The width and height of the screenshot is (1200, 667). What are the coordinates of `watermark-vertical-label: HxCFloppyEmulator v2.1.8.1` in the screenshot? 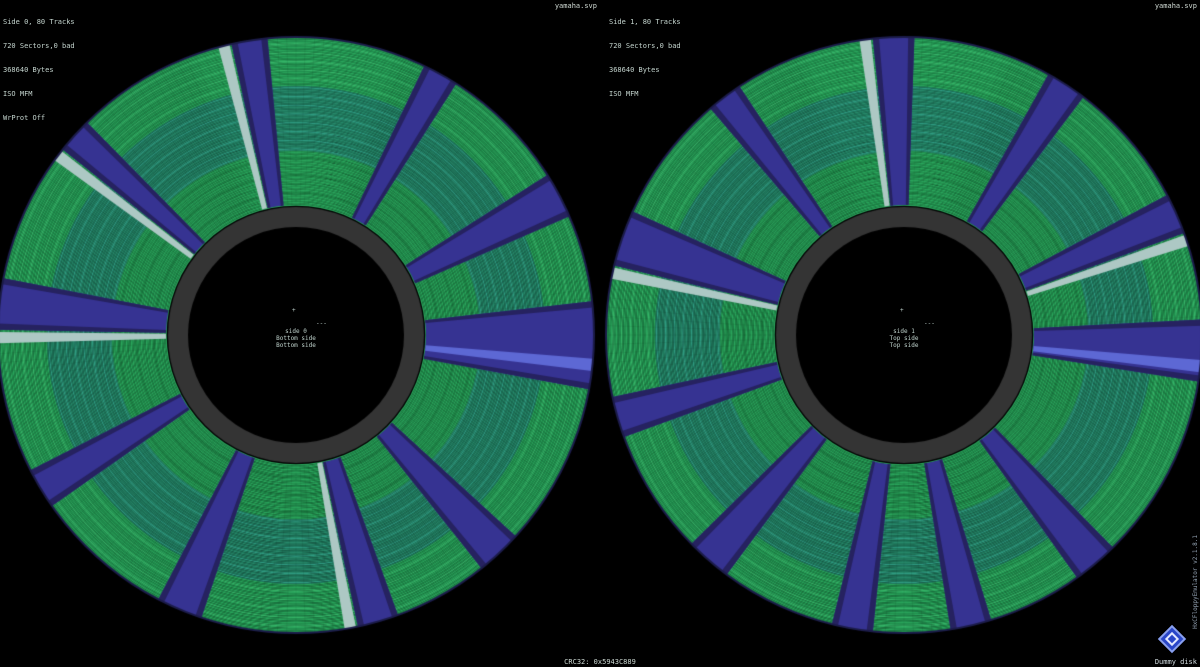 It's located at (1195, 582).